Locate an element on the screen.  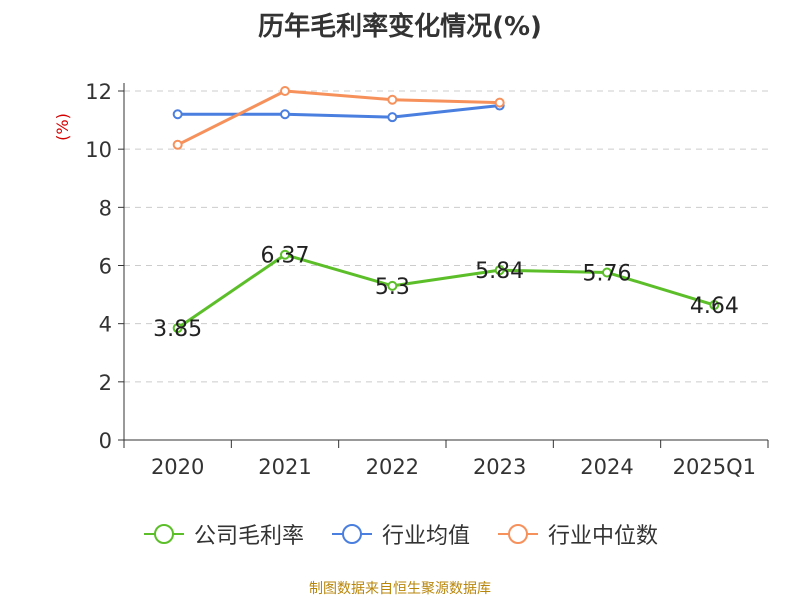
x-tick-label: 2022 is located at coordinates (392, 467).